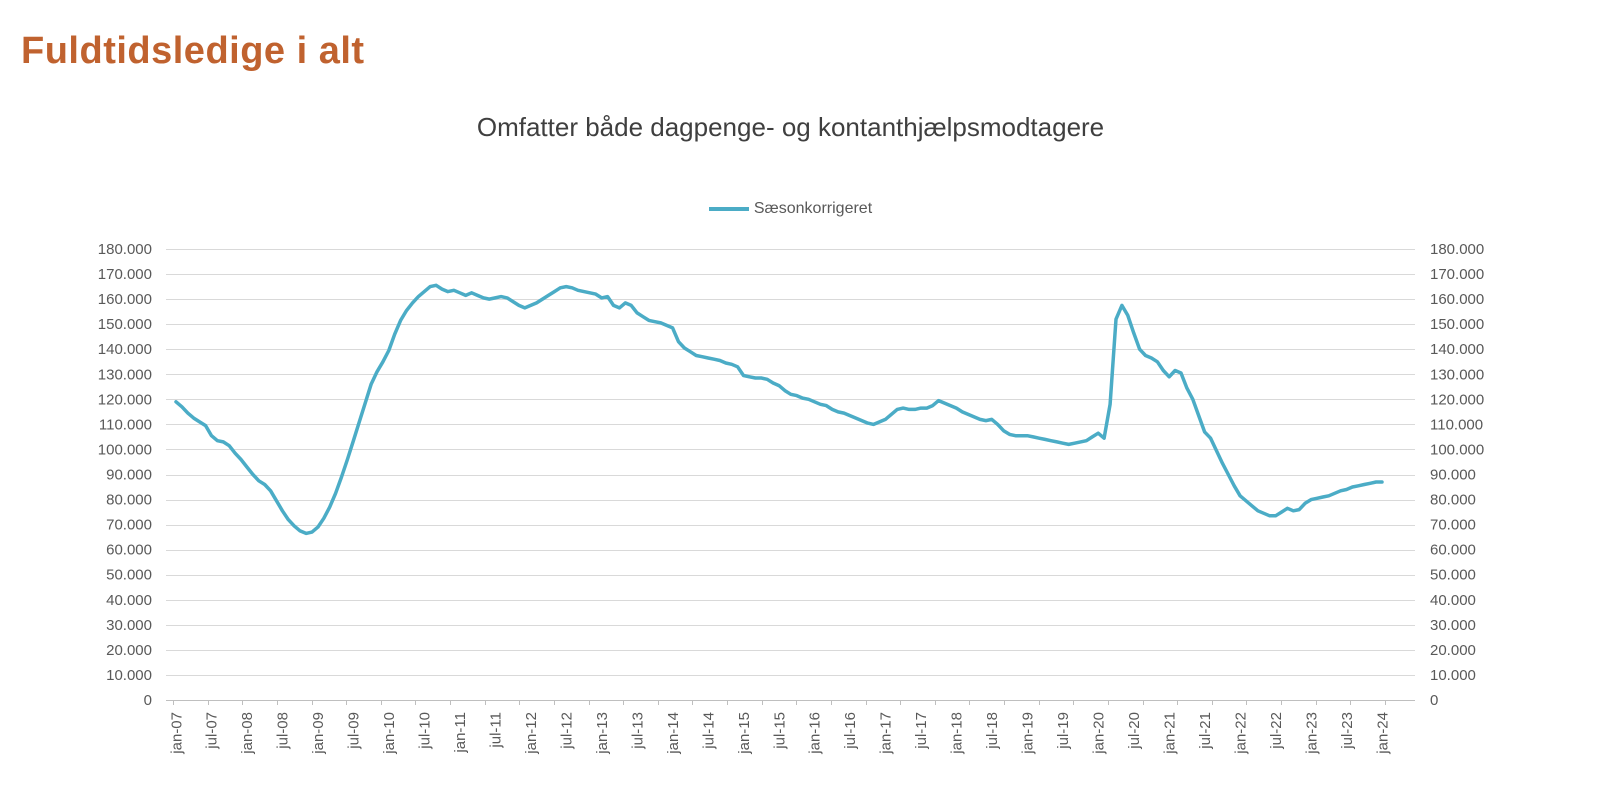  I want to click on y-axis-label-left: 170.000, so click(125, 274).